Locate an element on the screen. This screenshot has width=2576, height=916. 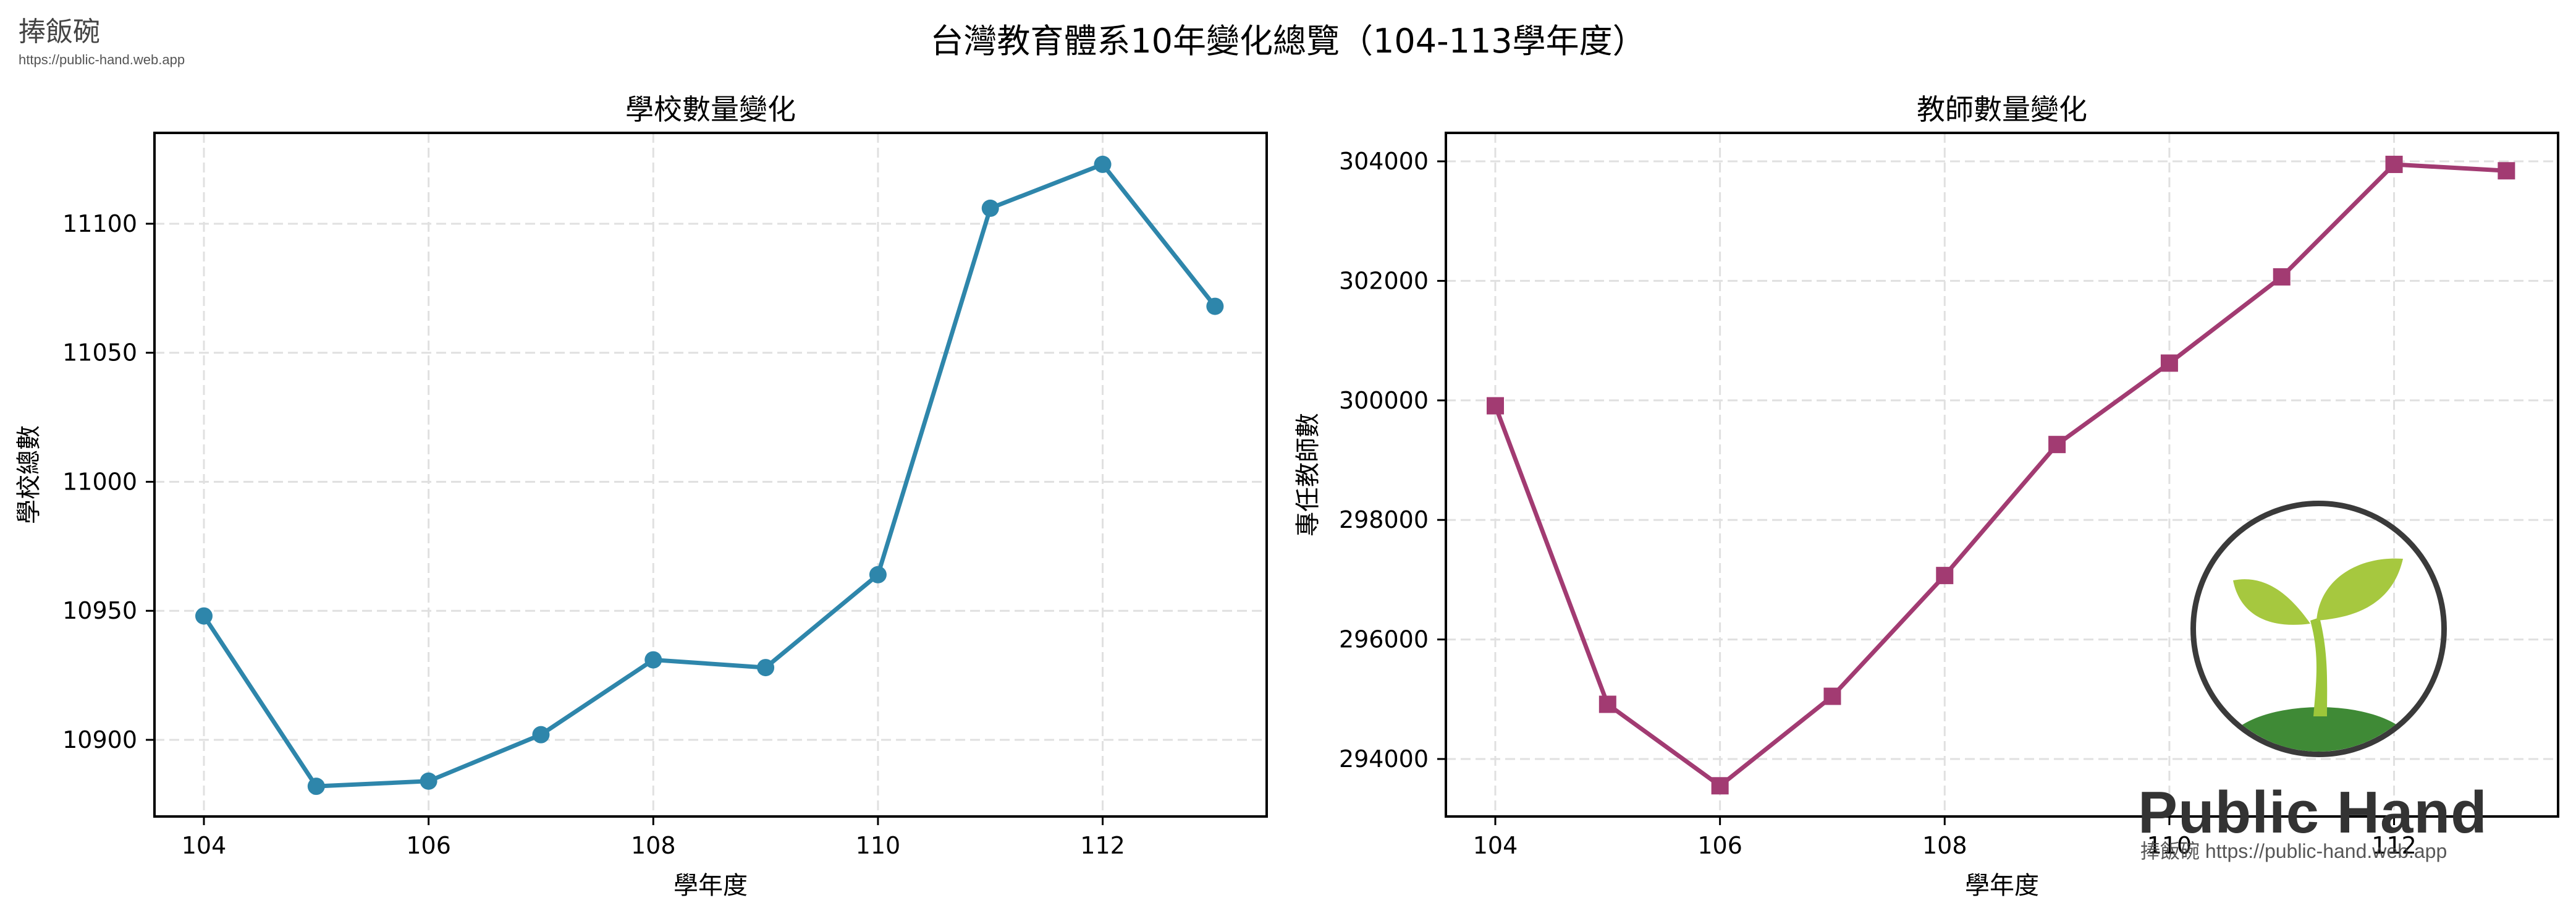
y-tick-label: 11100 is located at coordinates (99, 223).